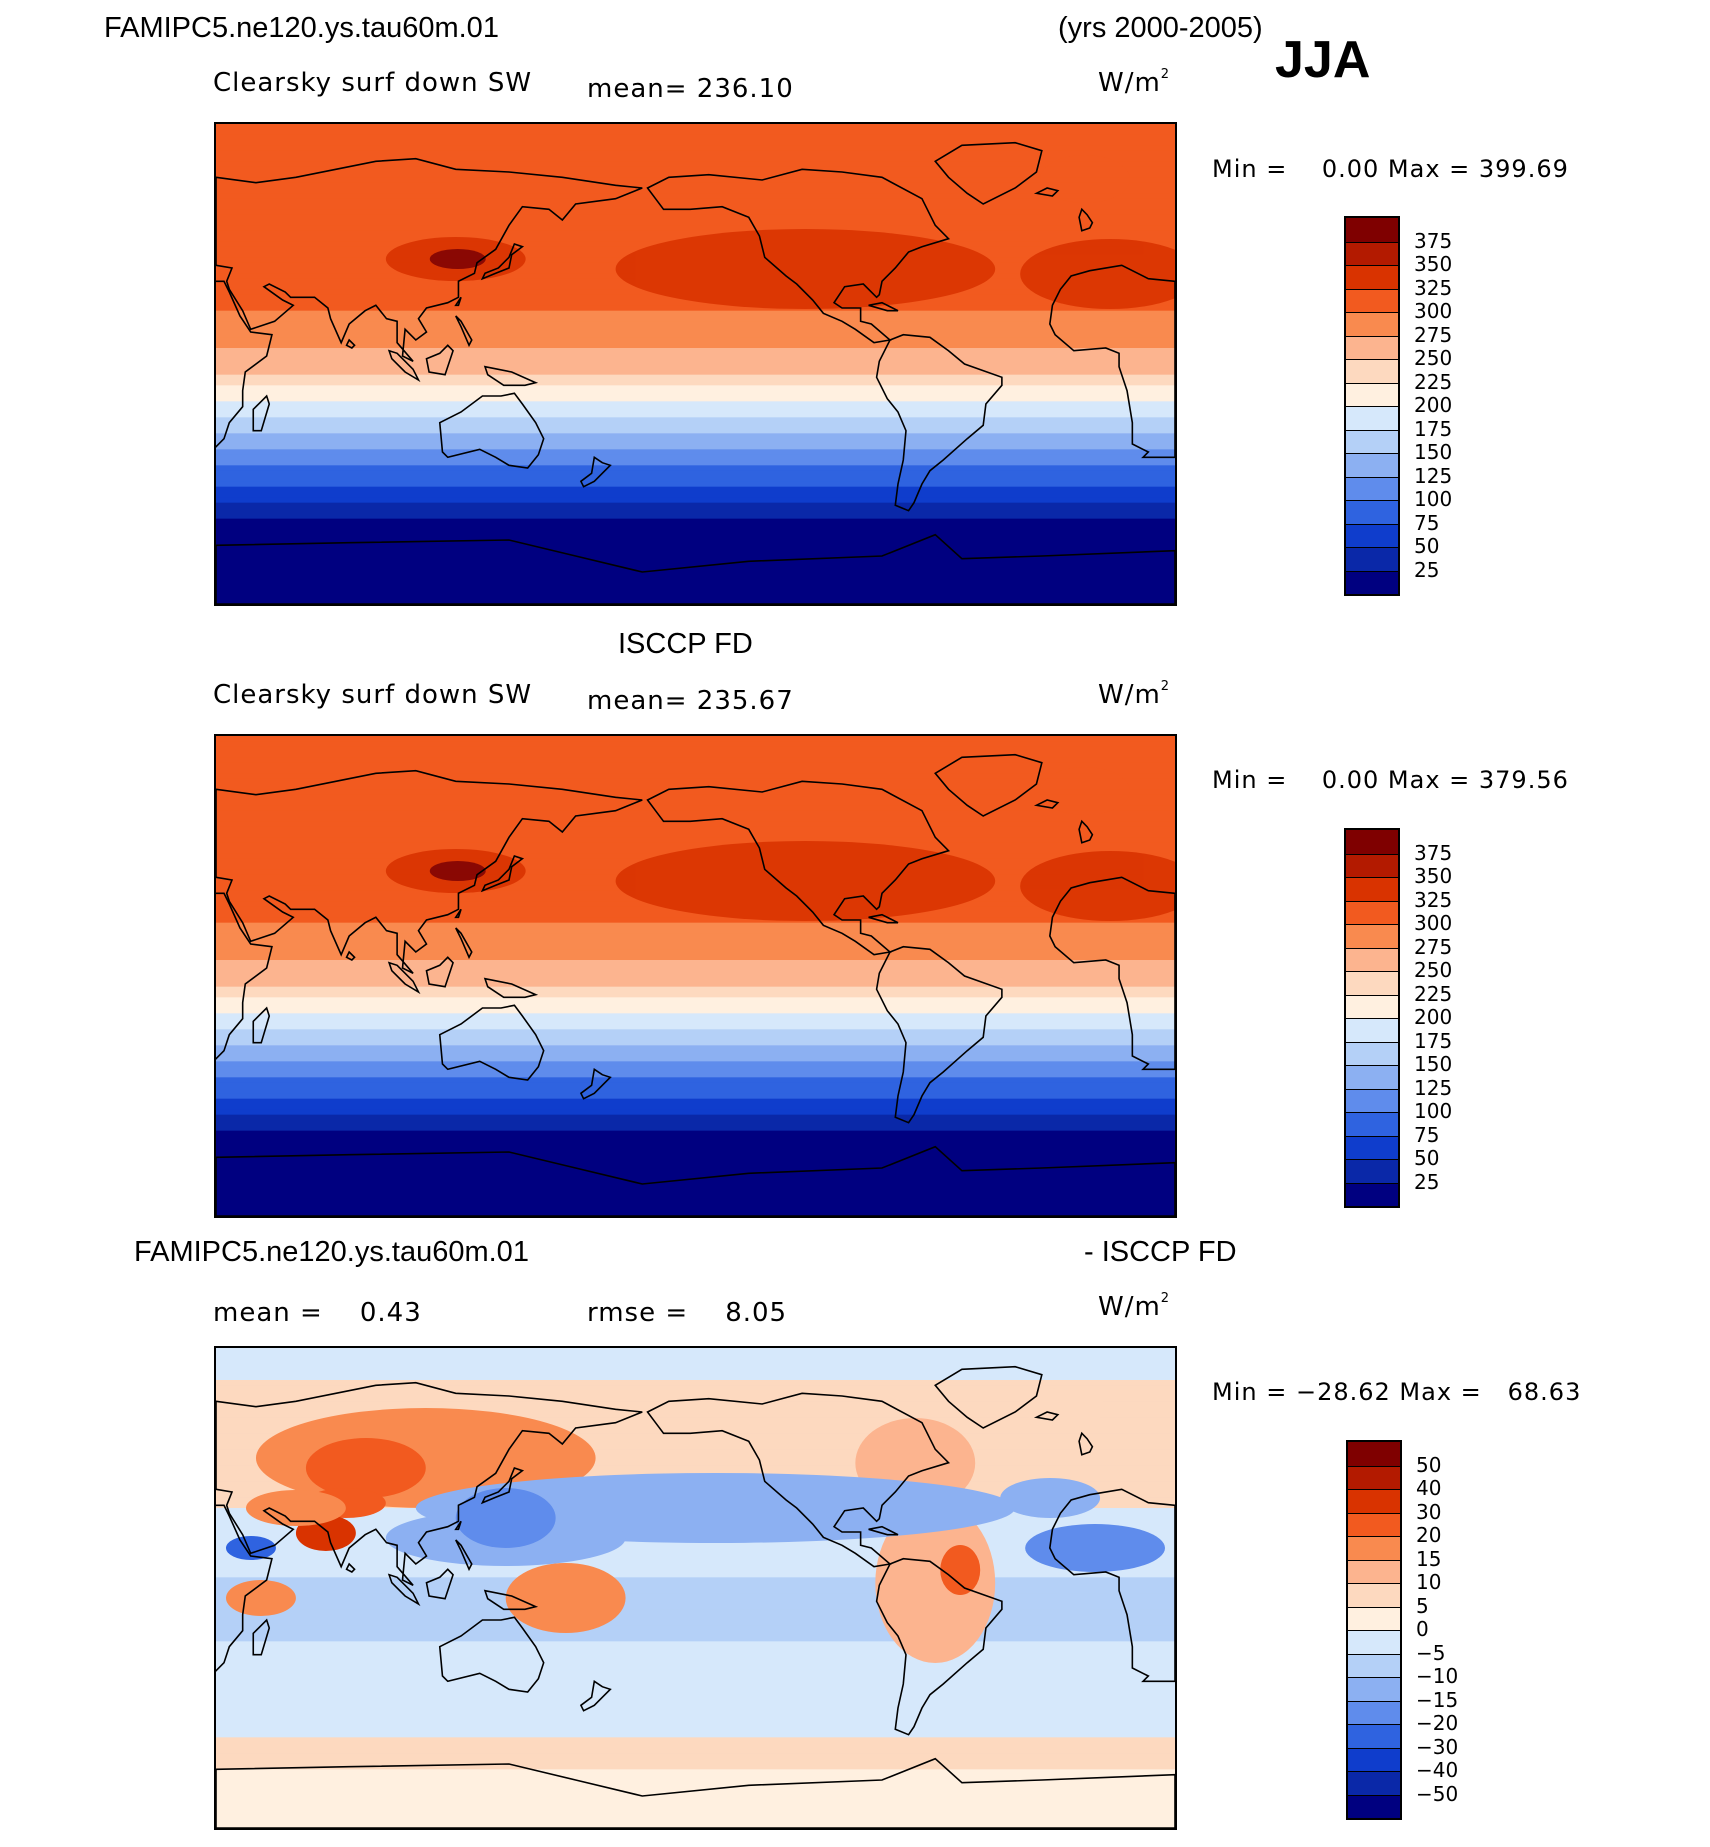  What do you see at coordinates (1422, 1629) in the screenshot?
I see `colorbar-tick-label: 0` at bounding box center [1422, 1629].